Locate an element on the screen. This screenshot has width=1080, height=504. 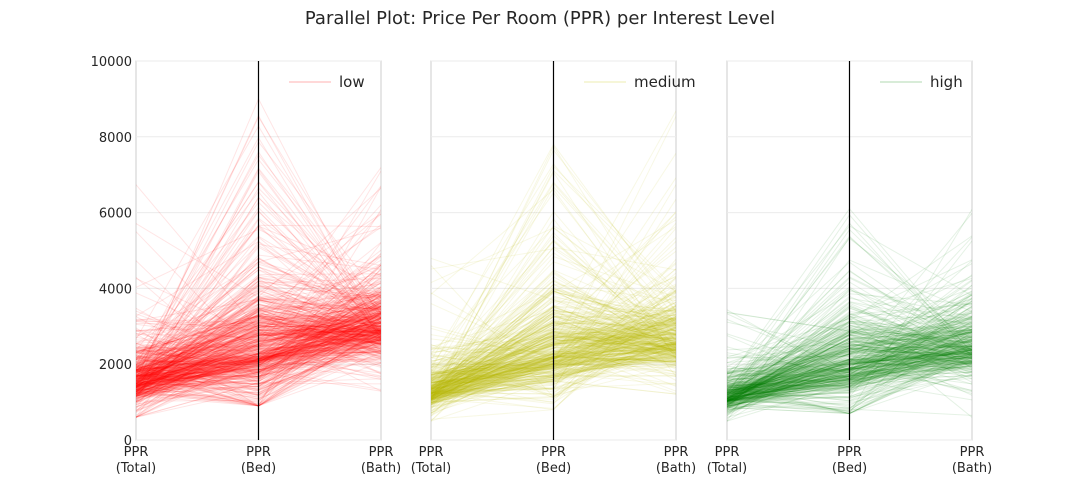
y-tick-label: 0 is located at coordinates (128, 441).